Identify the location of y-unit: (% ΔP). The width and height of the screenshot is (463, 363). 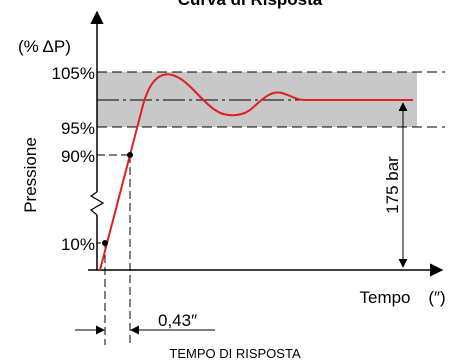
(44, 46).